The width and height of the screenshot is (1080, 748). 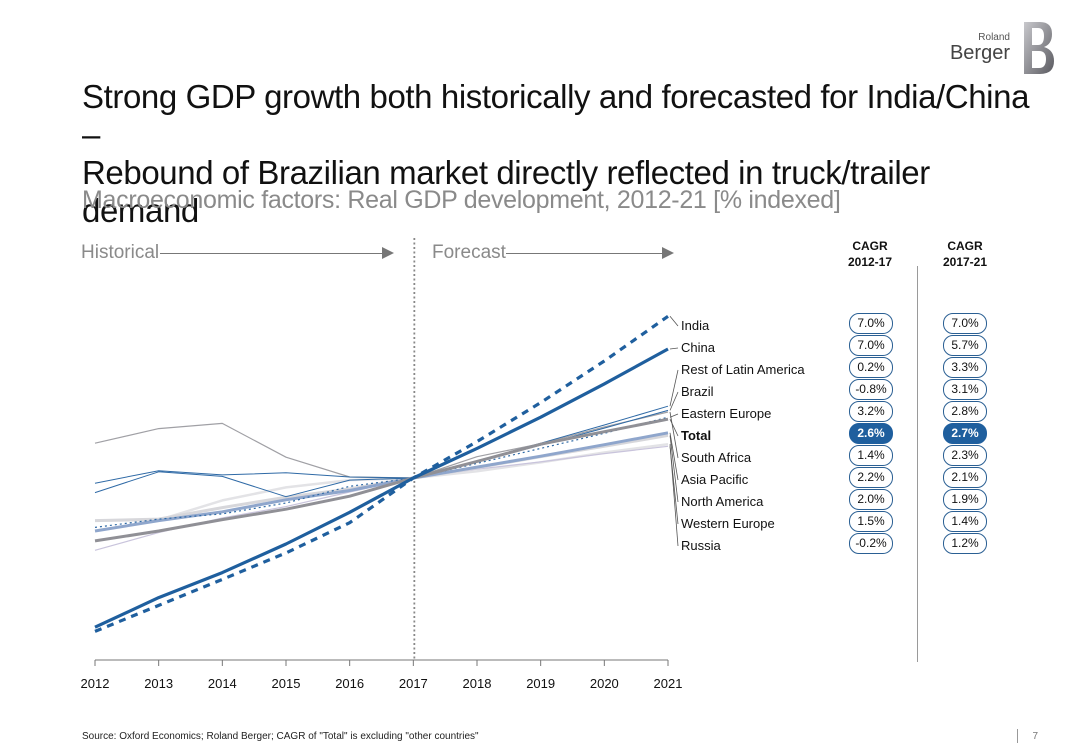 I want to click on x-tick-label-2014: 2014, so click(x=222, y=683).